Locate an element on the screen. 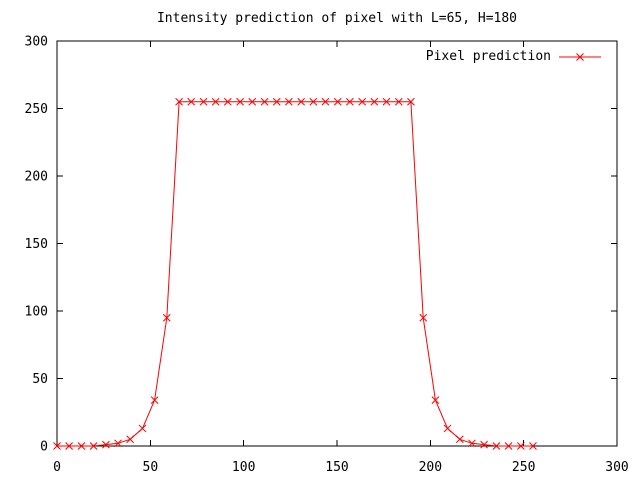  x-axis-tick-label: 250 is located at coordinates (523, 467).